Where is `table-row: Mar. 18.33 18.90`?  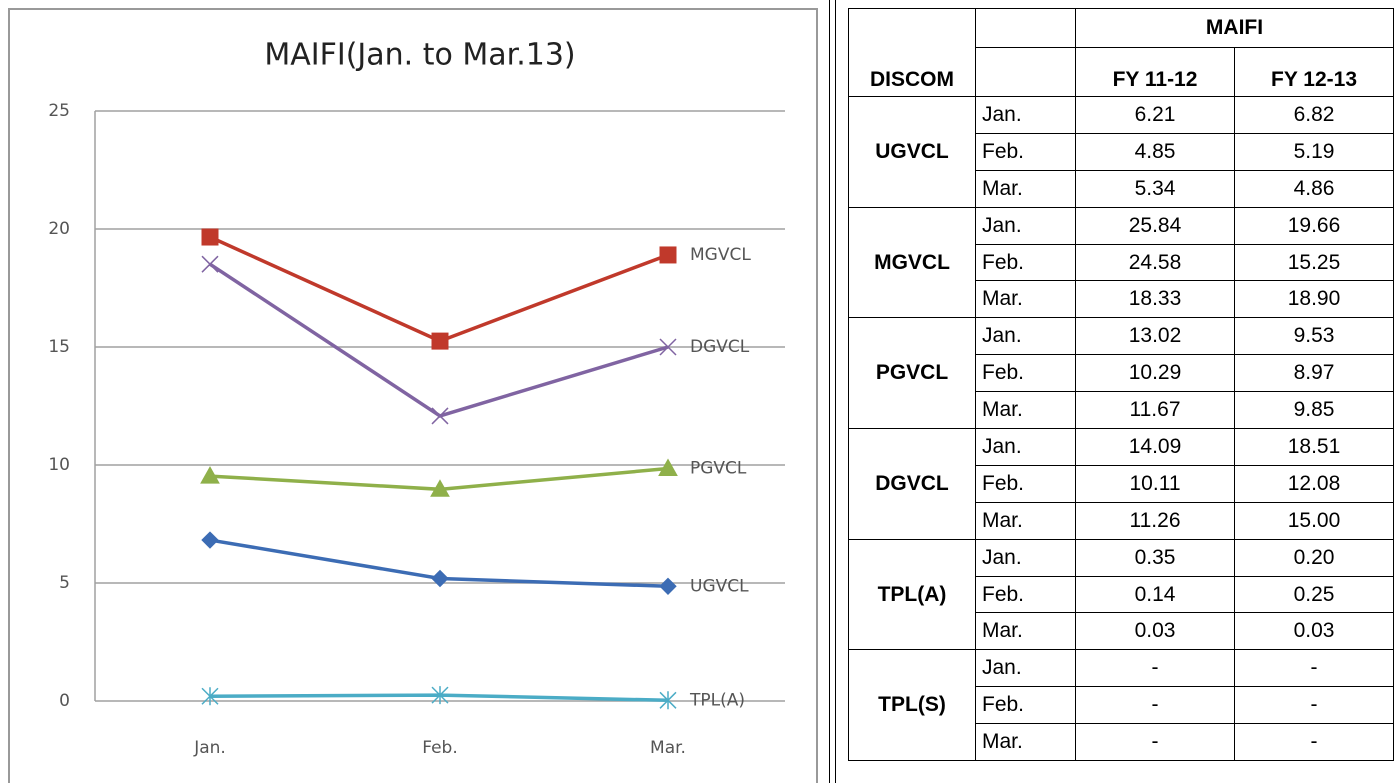
table-row: Mar. 18.33 18.90 is located at coordinates (1121, 299).